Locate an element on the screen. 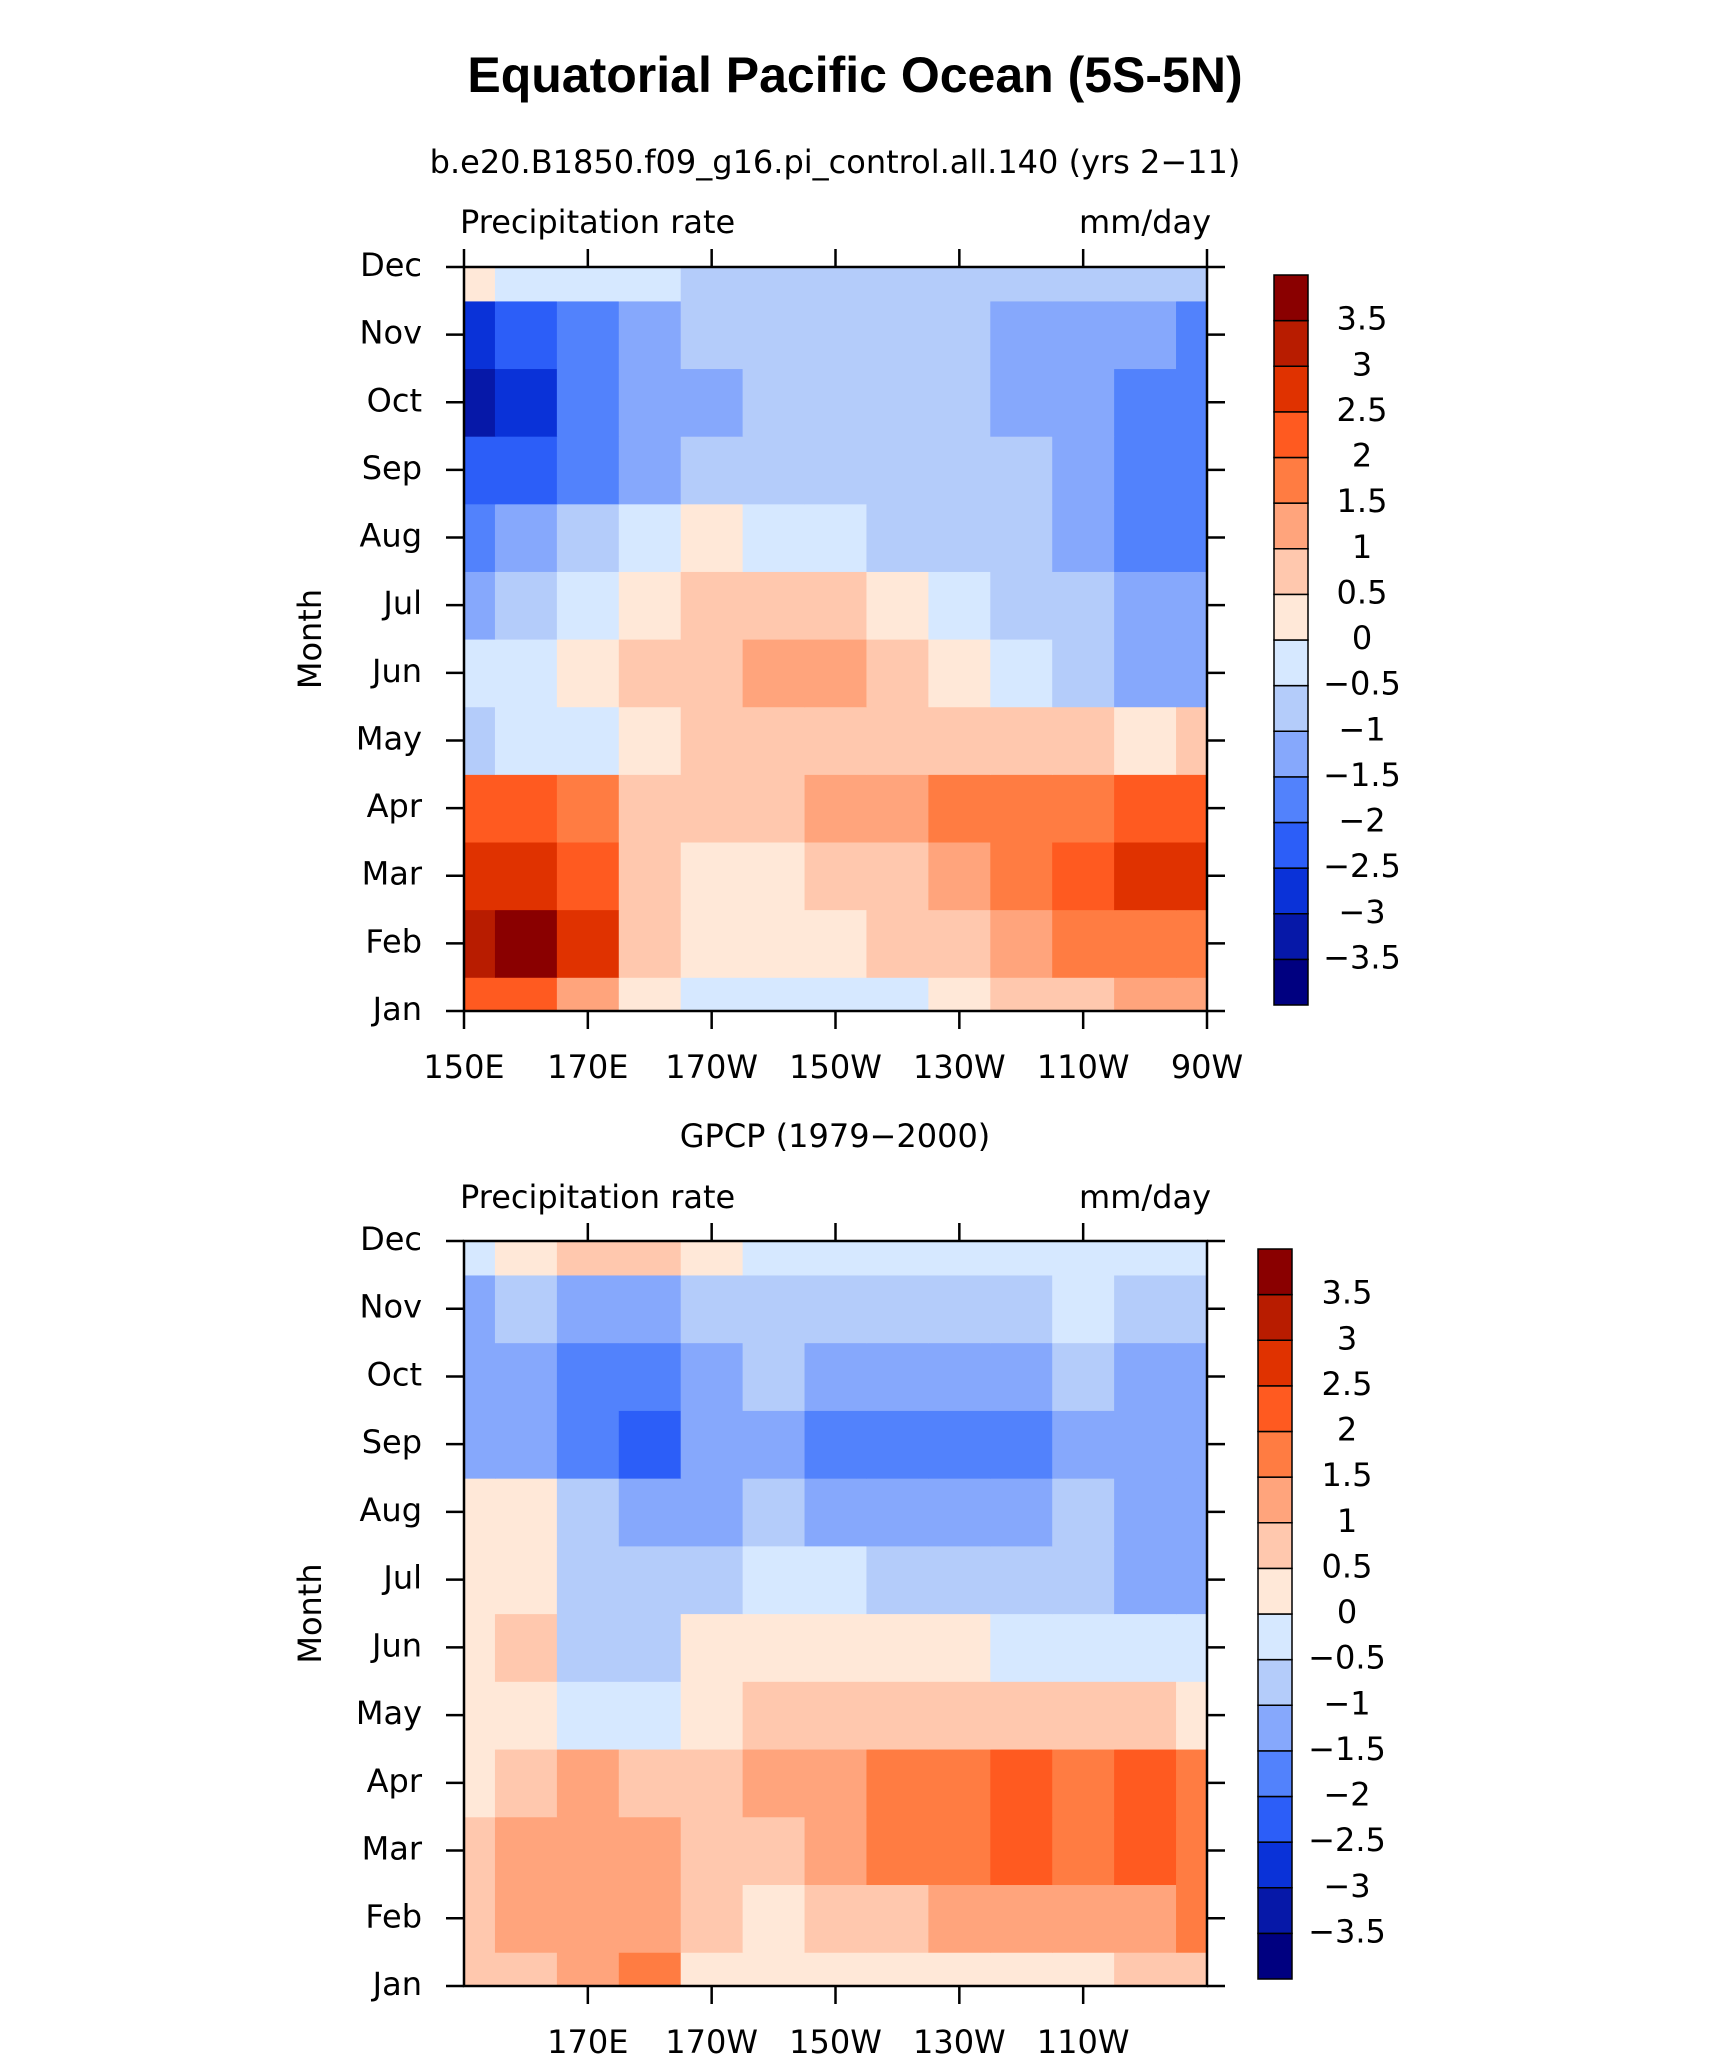  colorbar-label: −2 is located at coordinates (1361, 821).